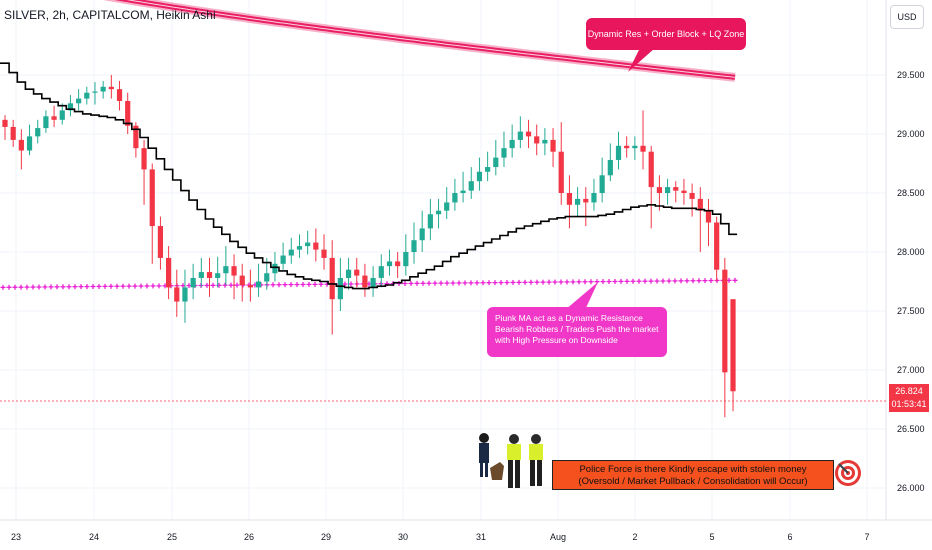 Image resolution: width=932 pixels, height=550 pixels. I want to click on price-tick: 28.500, so click(911, 193).